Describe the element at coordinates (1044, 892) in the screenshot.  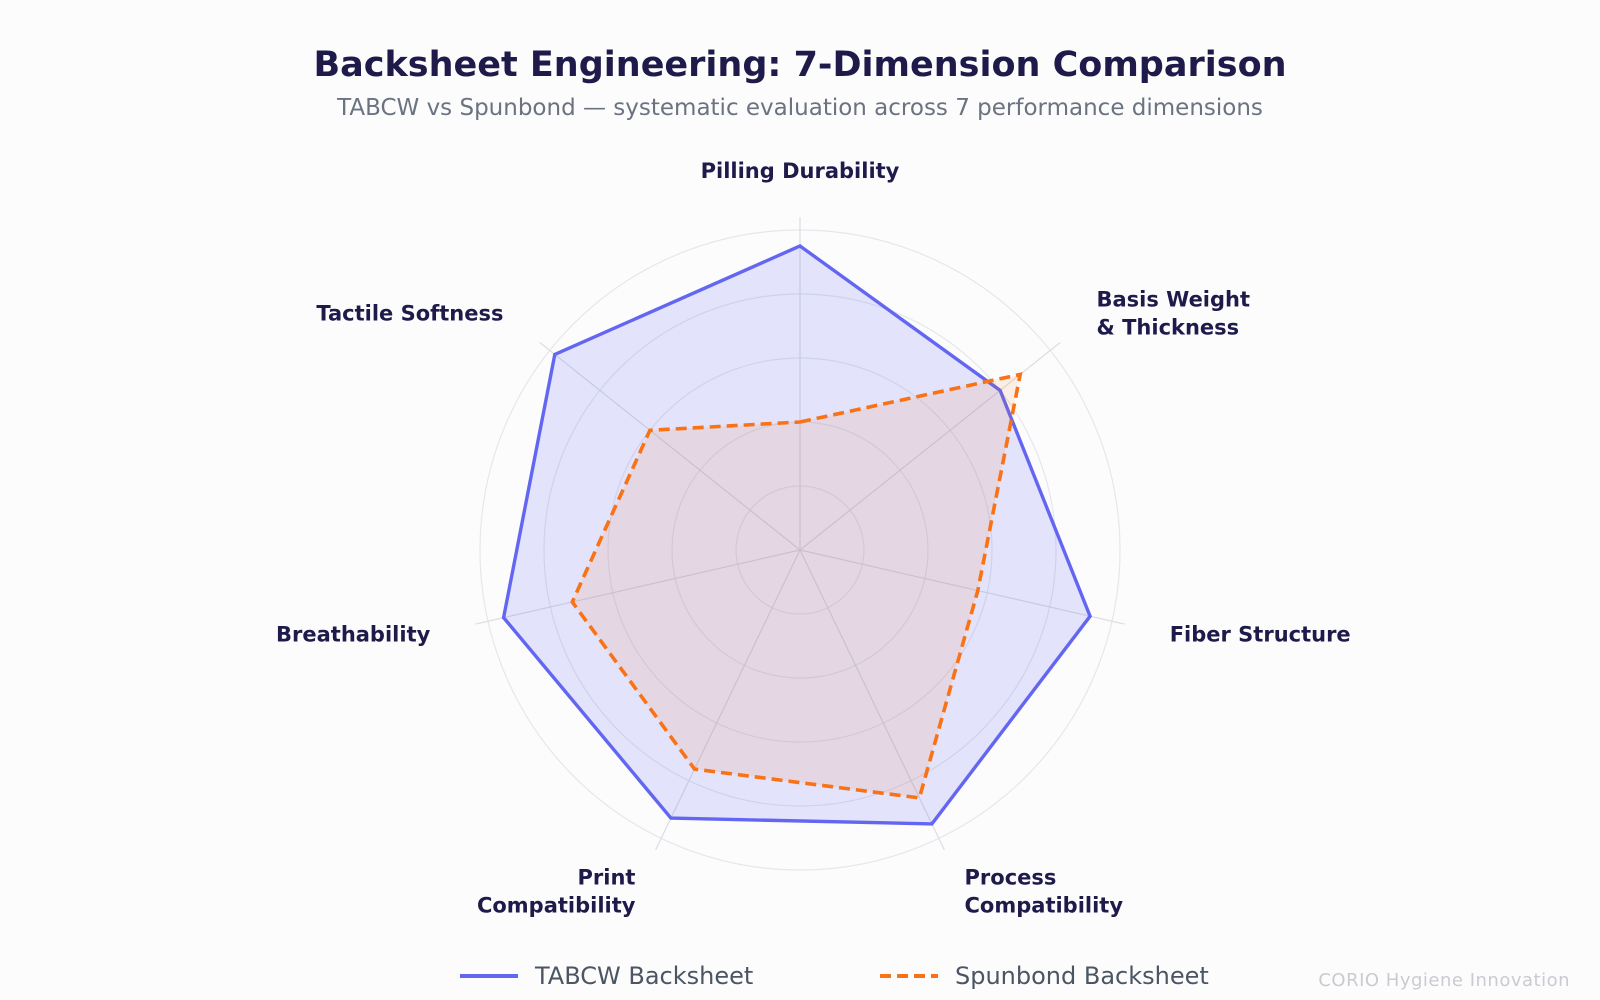
I see `axis-label: Process Compatibility` at that location.